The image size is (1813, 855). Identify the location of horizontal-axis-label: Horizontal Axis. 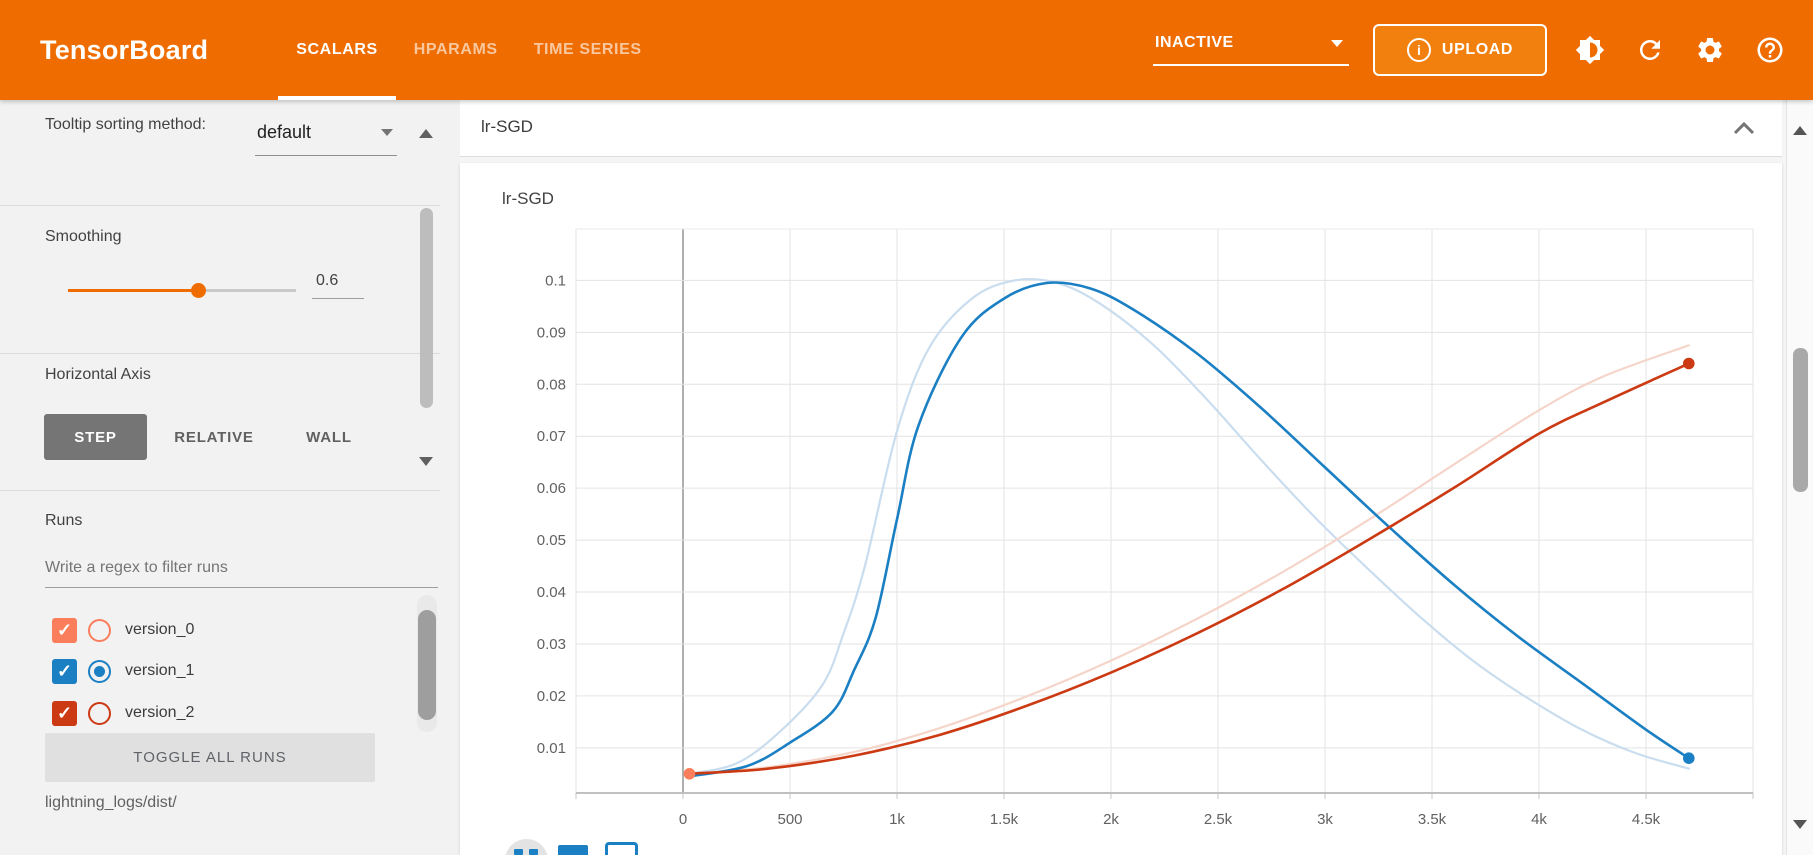
(98, 374).